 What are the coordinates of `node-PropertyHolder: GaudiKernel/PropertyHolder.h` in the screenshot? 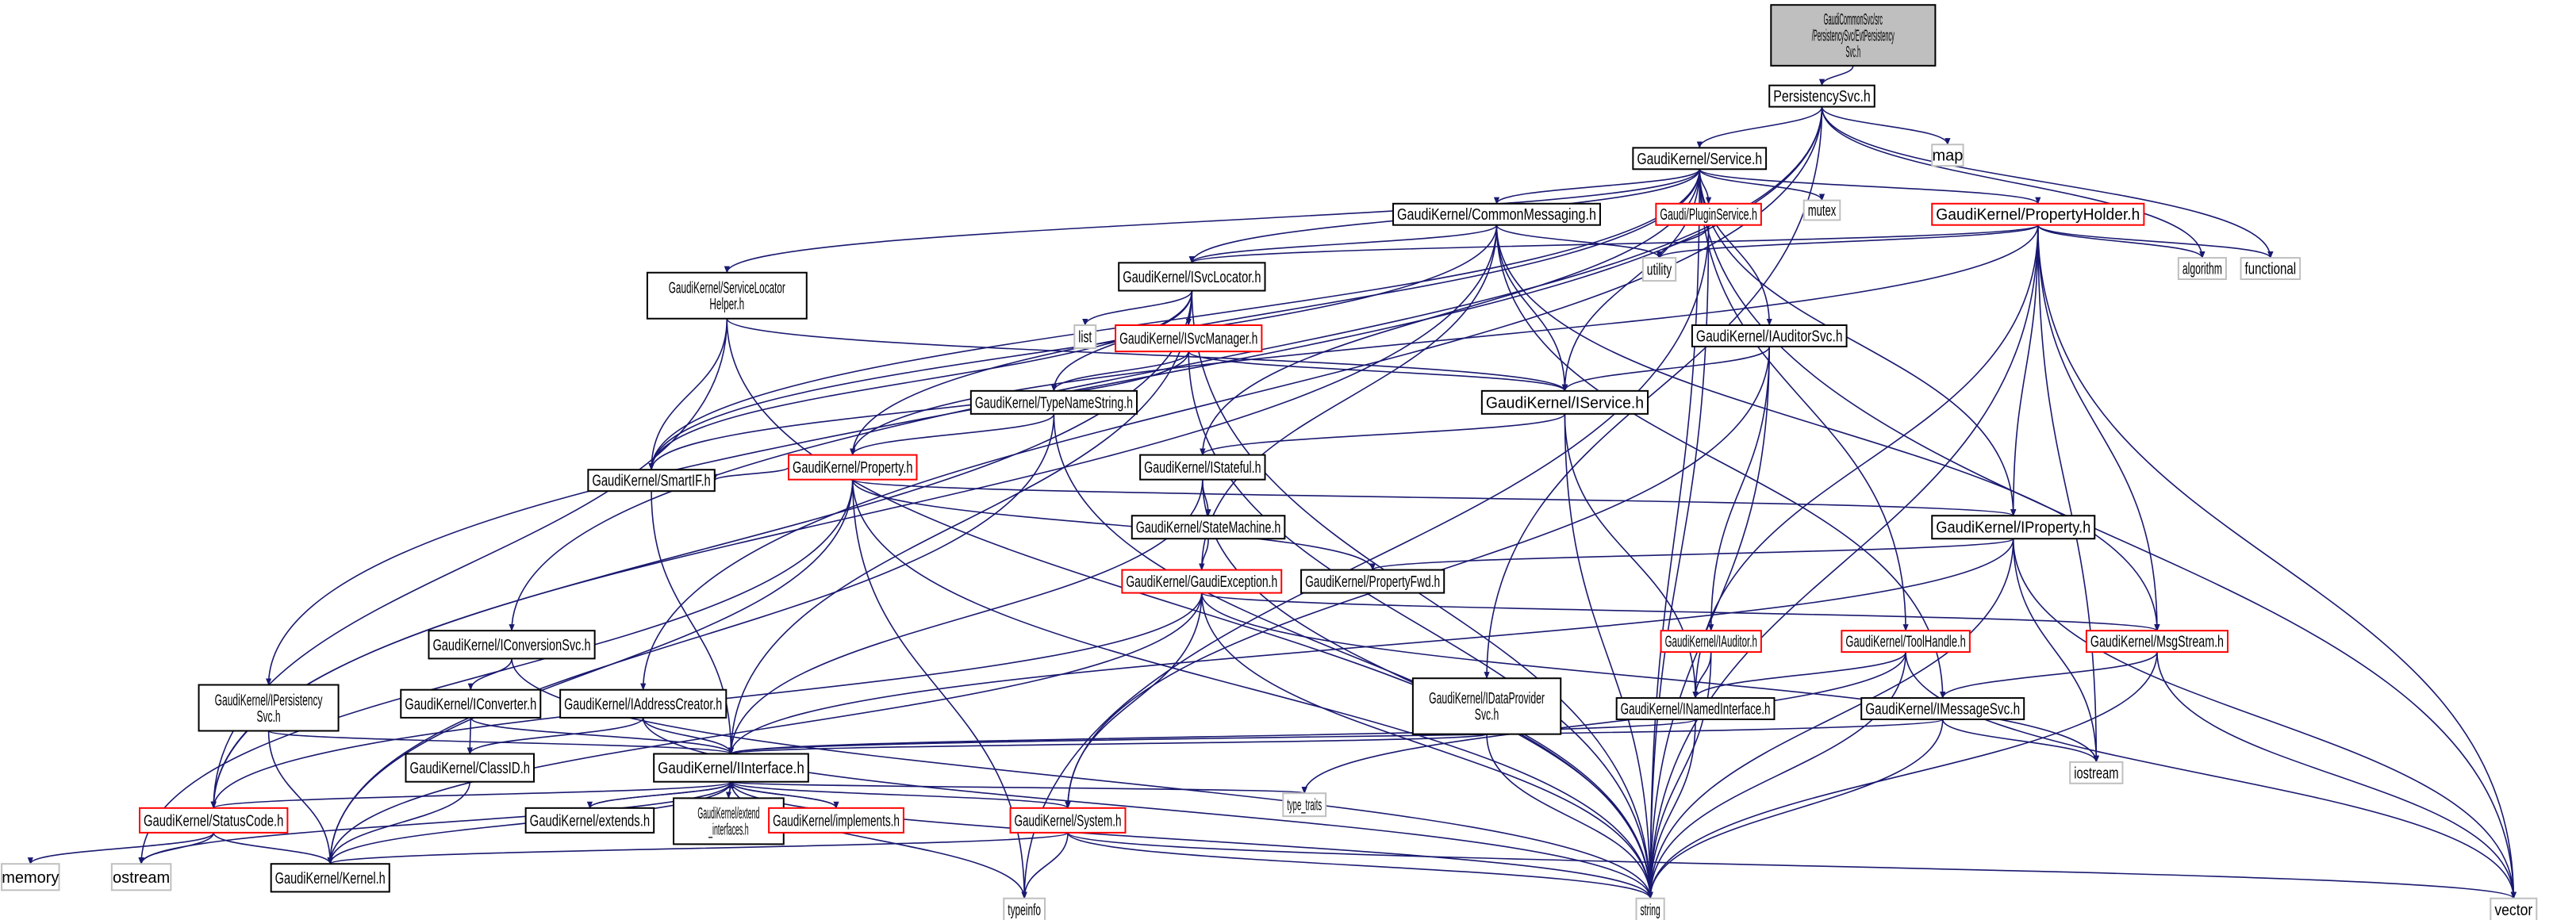 It's located at (2038, 214).